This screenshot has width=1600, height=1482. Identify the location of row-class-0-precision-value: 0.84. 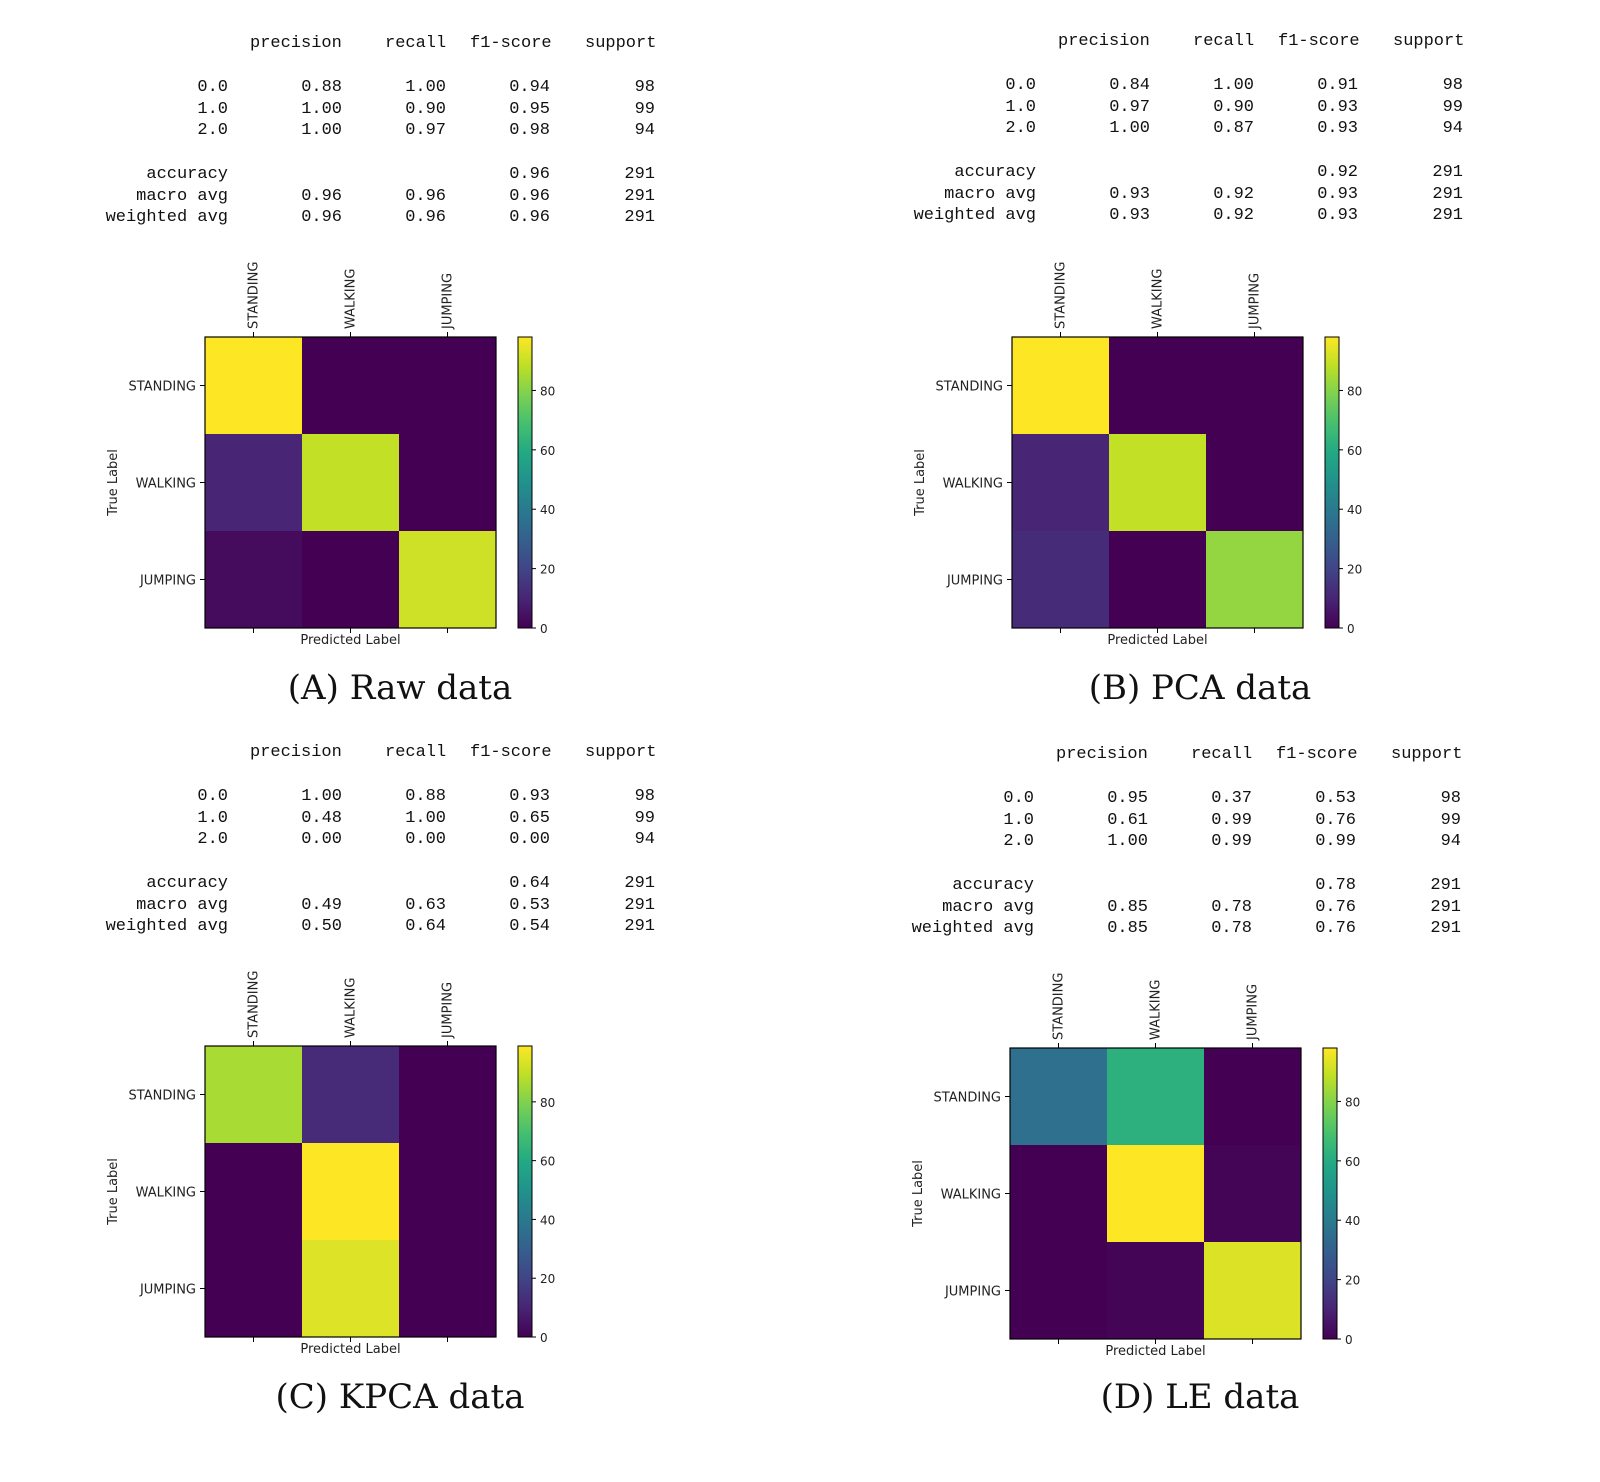
(1129, 85).